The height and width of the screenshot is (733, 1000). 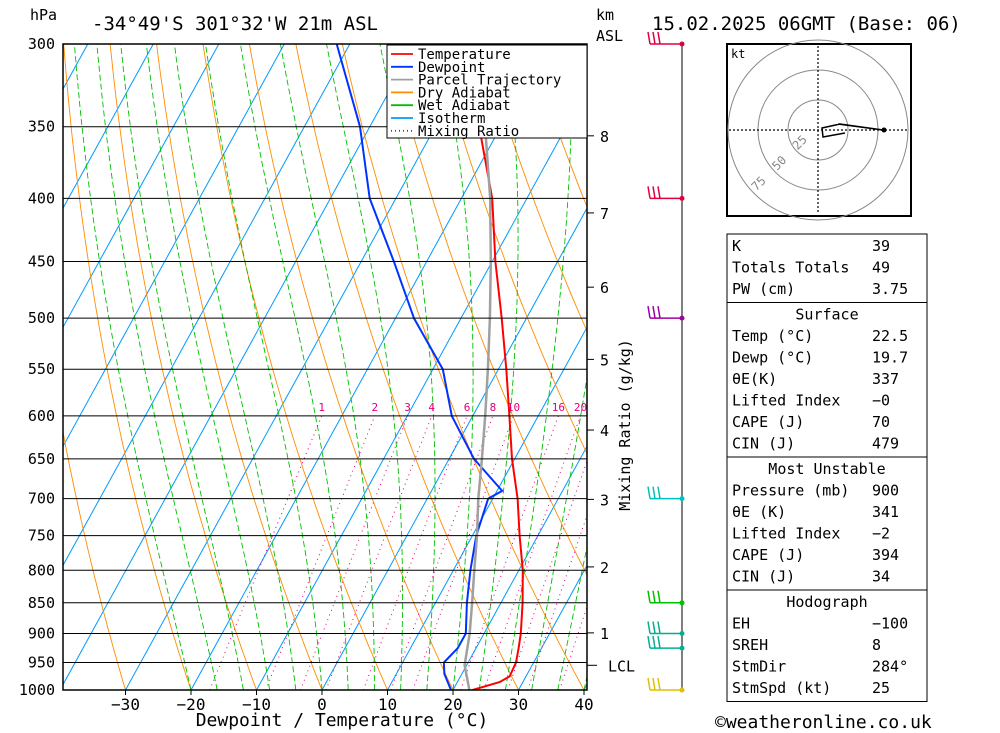 What do you see at coordinates (464, 106) in the screenshot?
I see `legend-label: Wet Adiabat` at bounding box center [464, 106].